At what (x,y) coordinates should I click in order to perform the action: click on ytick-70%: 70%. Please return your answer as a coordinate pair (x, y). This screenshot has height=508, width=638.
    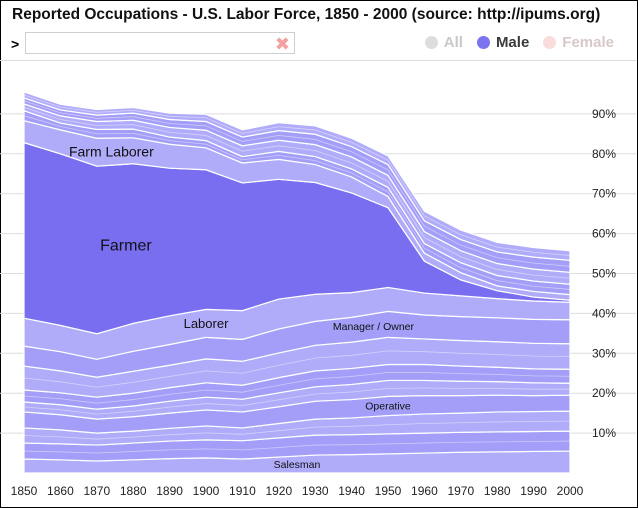
    Looking at the image, I should click on (604, 194).